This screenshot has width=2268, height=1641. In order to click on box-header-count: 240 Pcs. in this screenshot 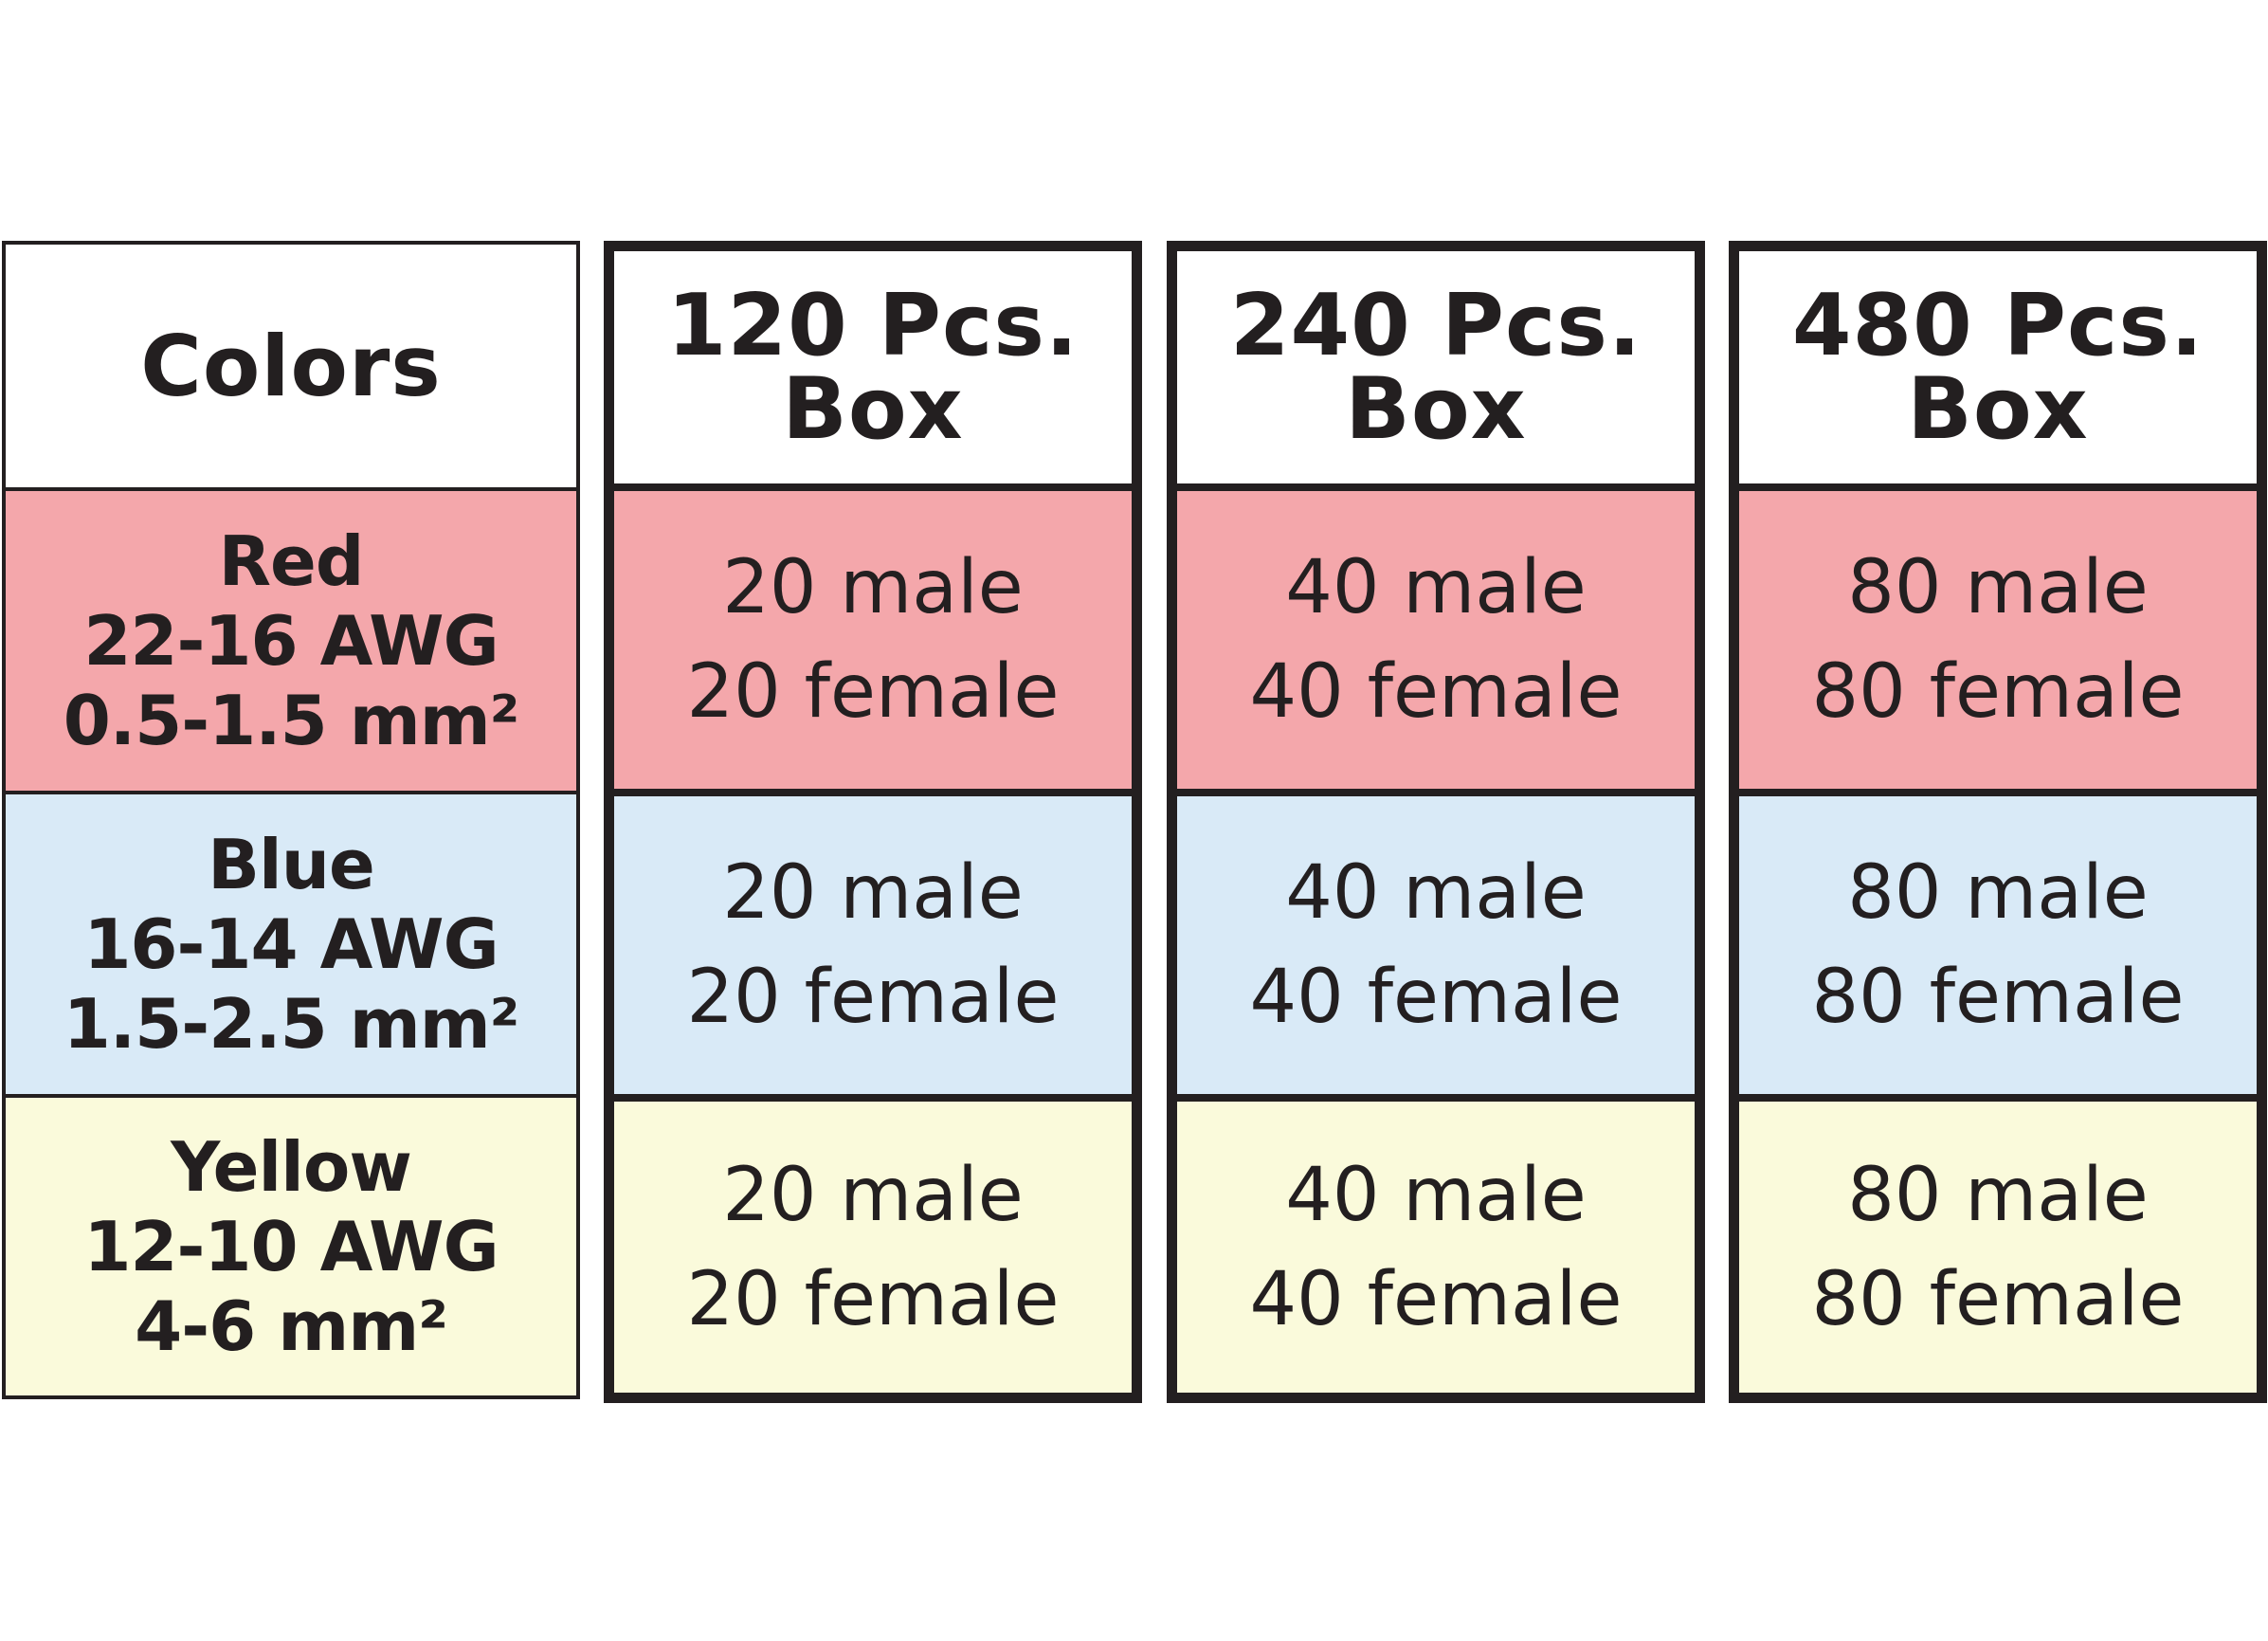, I will do `click(1435, 325)`.